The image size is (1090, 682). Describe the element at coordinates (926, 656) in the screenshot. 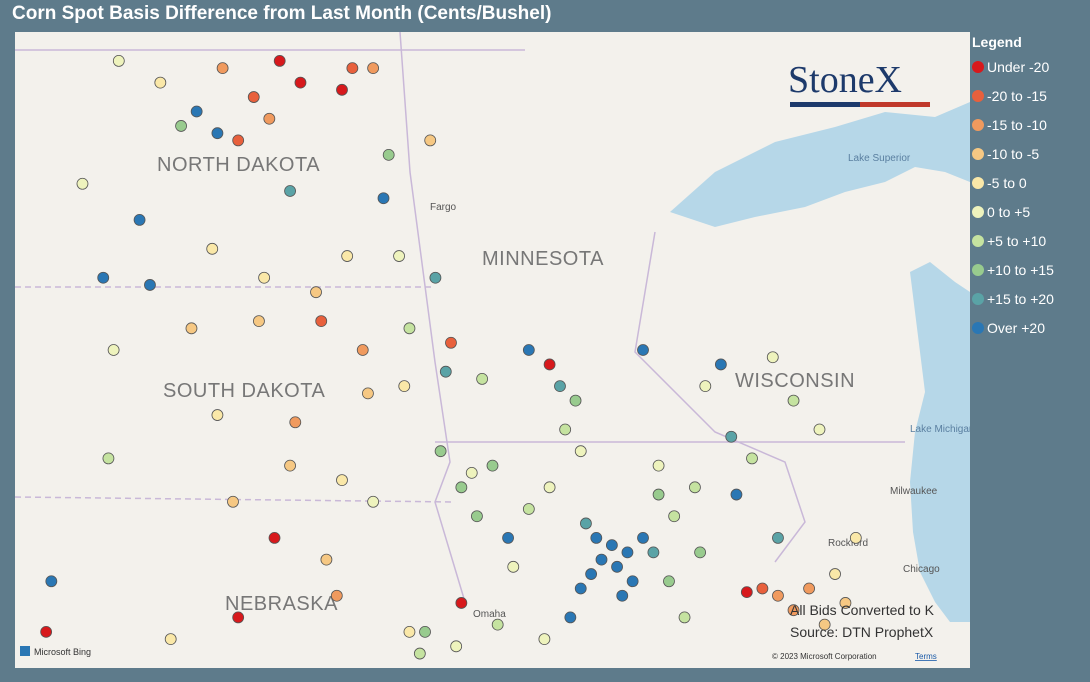

I see `terms-link: Terms` at that location.